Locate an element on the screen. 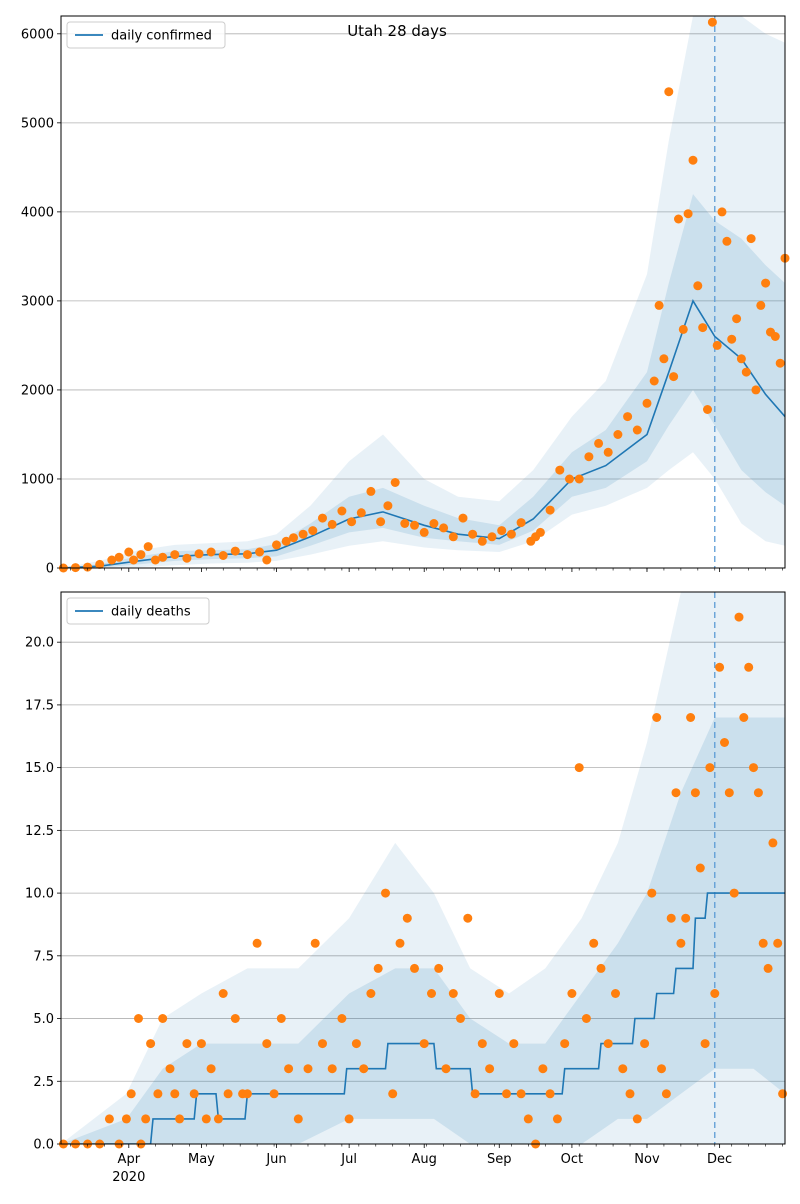 Image resolution: width=800 pixels, height=1204 pixels. legend-box is located at coordinates (146, 35).